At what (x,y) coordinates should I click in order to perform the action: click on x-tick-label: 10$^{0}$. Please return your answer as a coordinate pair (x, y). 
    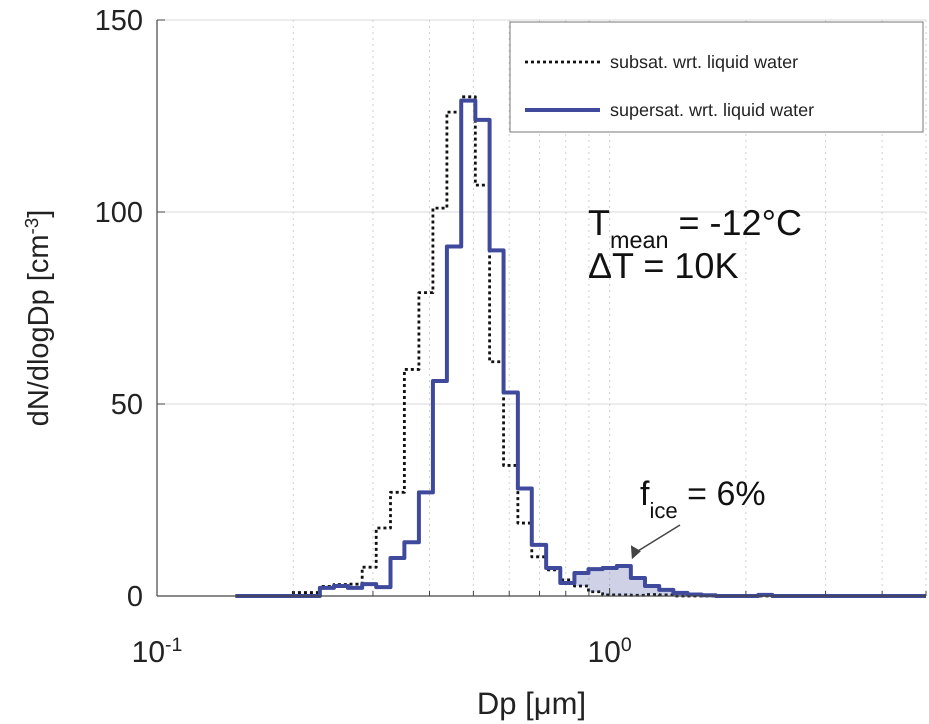
    Looking at the image, I should click on (610, 651).